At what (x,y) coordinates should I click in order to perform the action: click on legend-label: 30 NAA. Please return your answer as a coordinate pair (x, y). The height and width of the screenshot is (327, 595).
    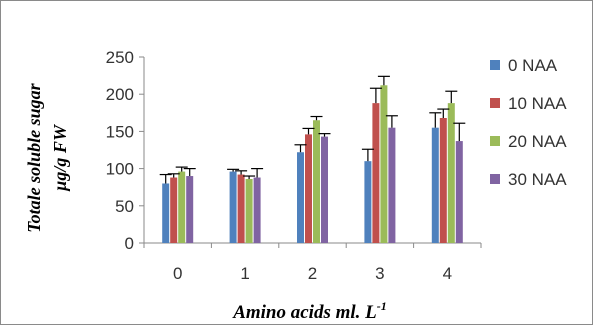
    Looking at the image, I should click on (537, 179).